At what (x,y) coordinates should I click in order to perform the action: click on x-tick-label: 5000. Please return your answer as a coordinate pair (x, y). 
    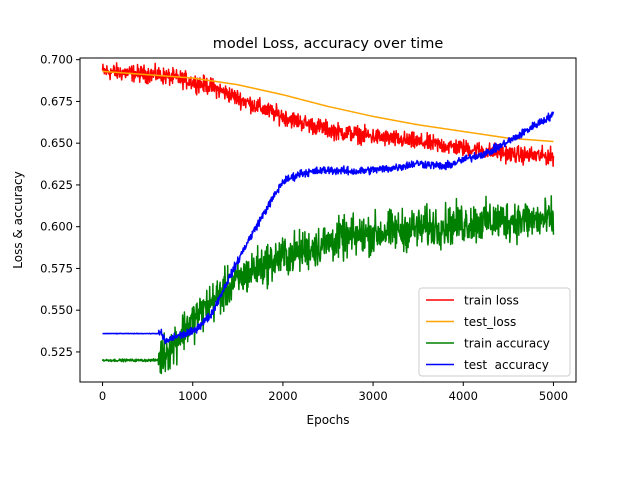
    Looking at the image, I should click on (553, 396).